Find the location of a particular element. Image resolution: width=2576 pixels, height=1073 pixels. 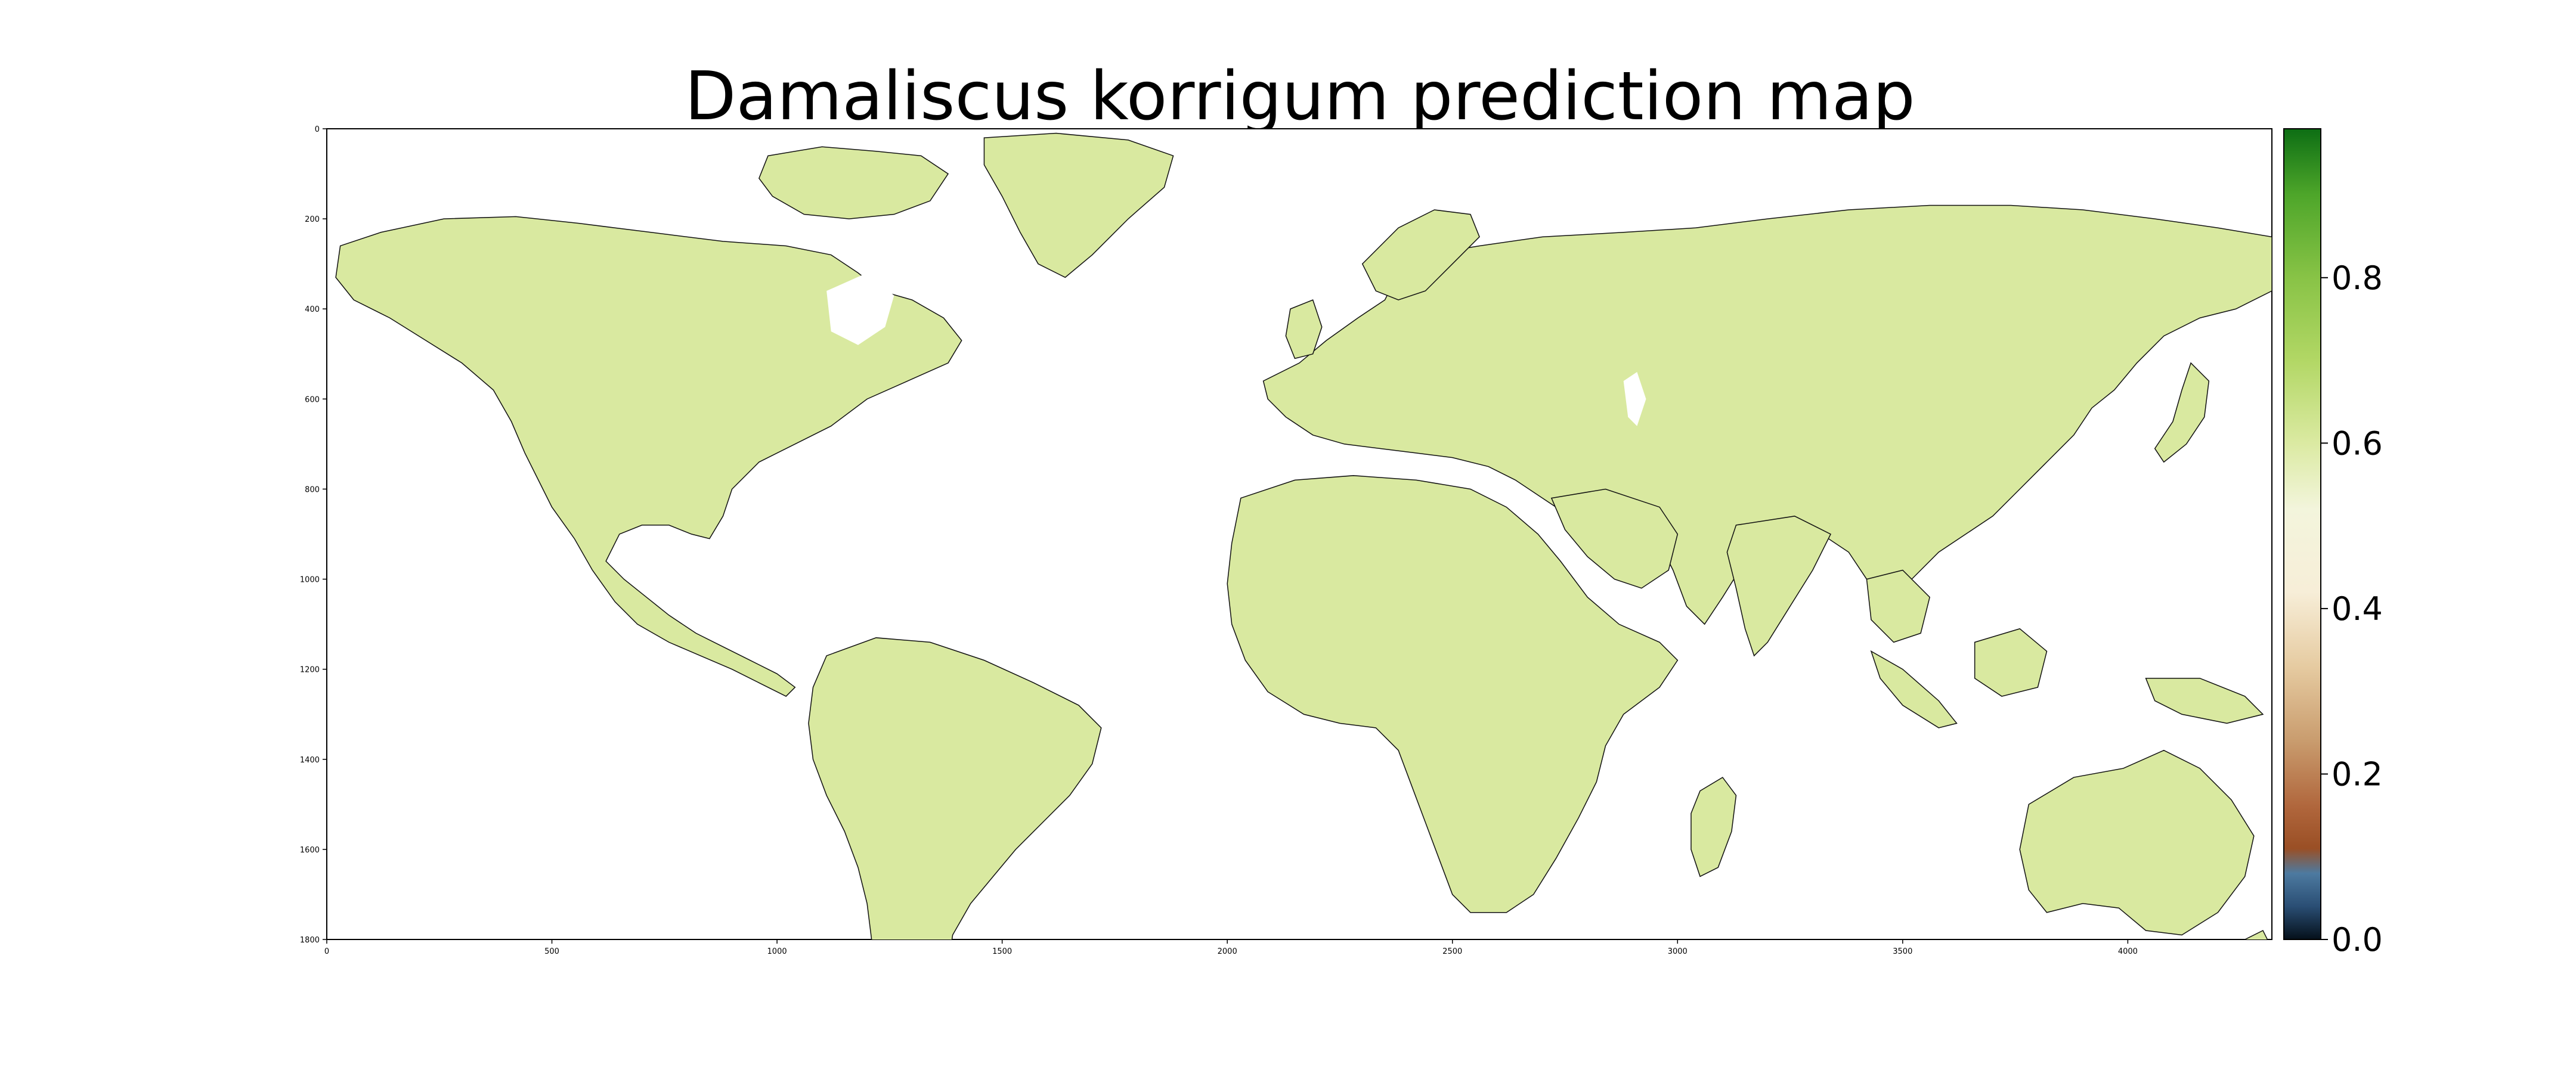

landmass-india is located at coordinates (1779, 586).